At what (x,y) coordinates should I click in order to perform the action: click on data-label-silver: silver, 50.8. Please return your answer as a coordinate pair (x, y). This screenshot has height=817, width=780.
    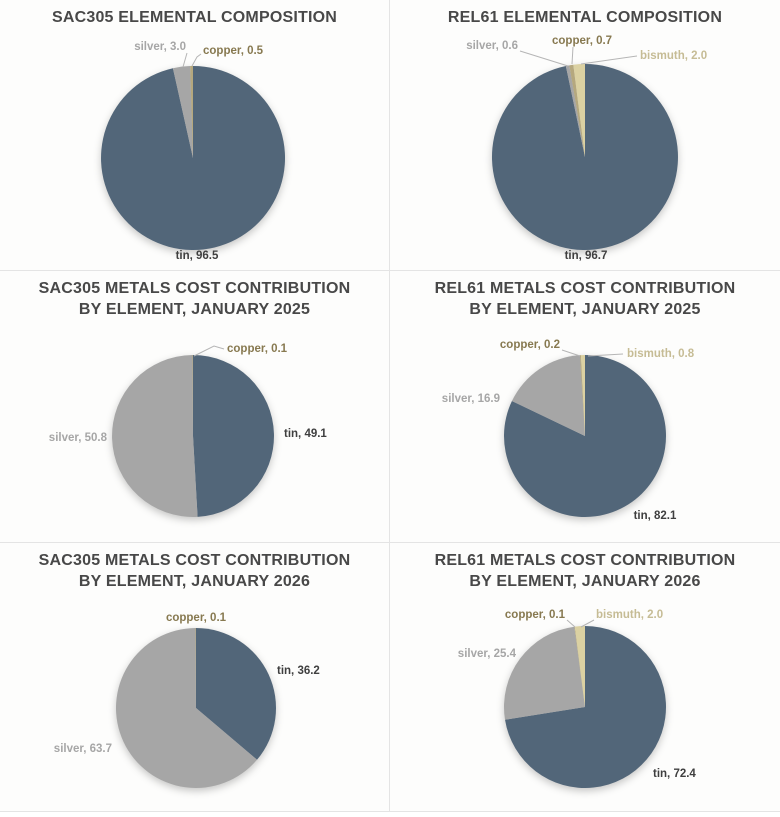
    Looking at the image, I should click on (78, 438).